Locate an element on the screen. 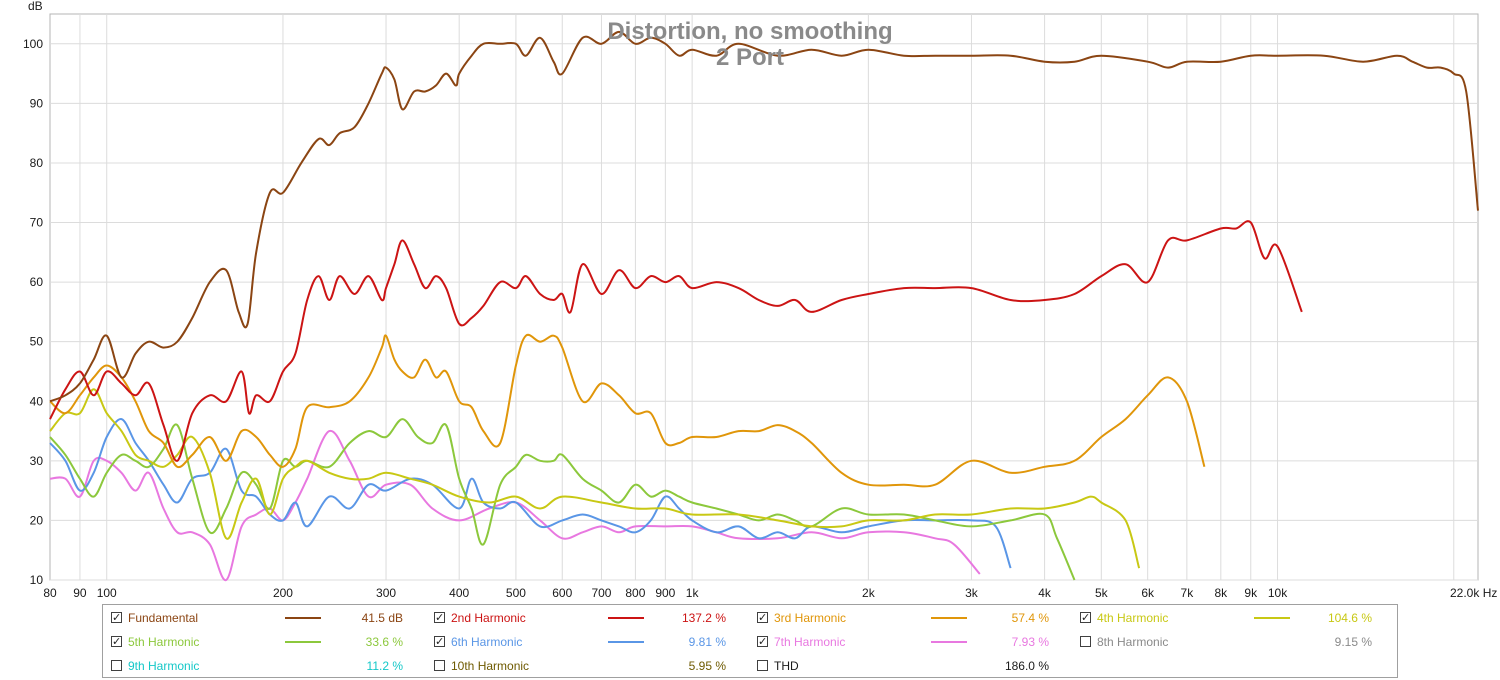  legend-value: 9.15 % is located at coordinates (1353, 642).